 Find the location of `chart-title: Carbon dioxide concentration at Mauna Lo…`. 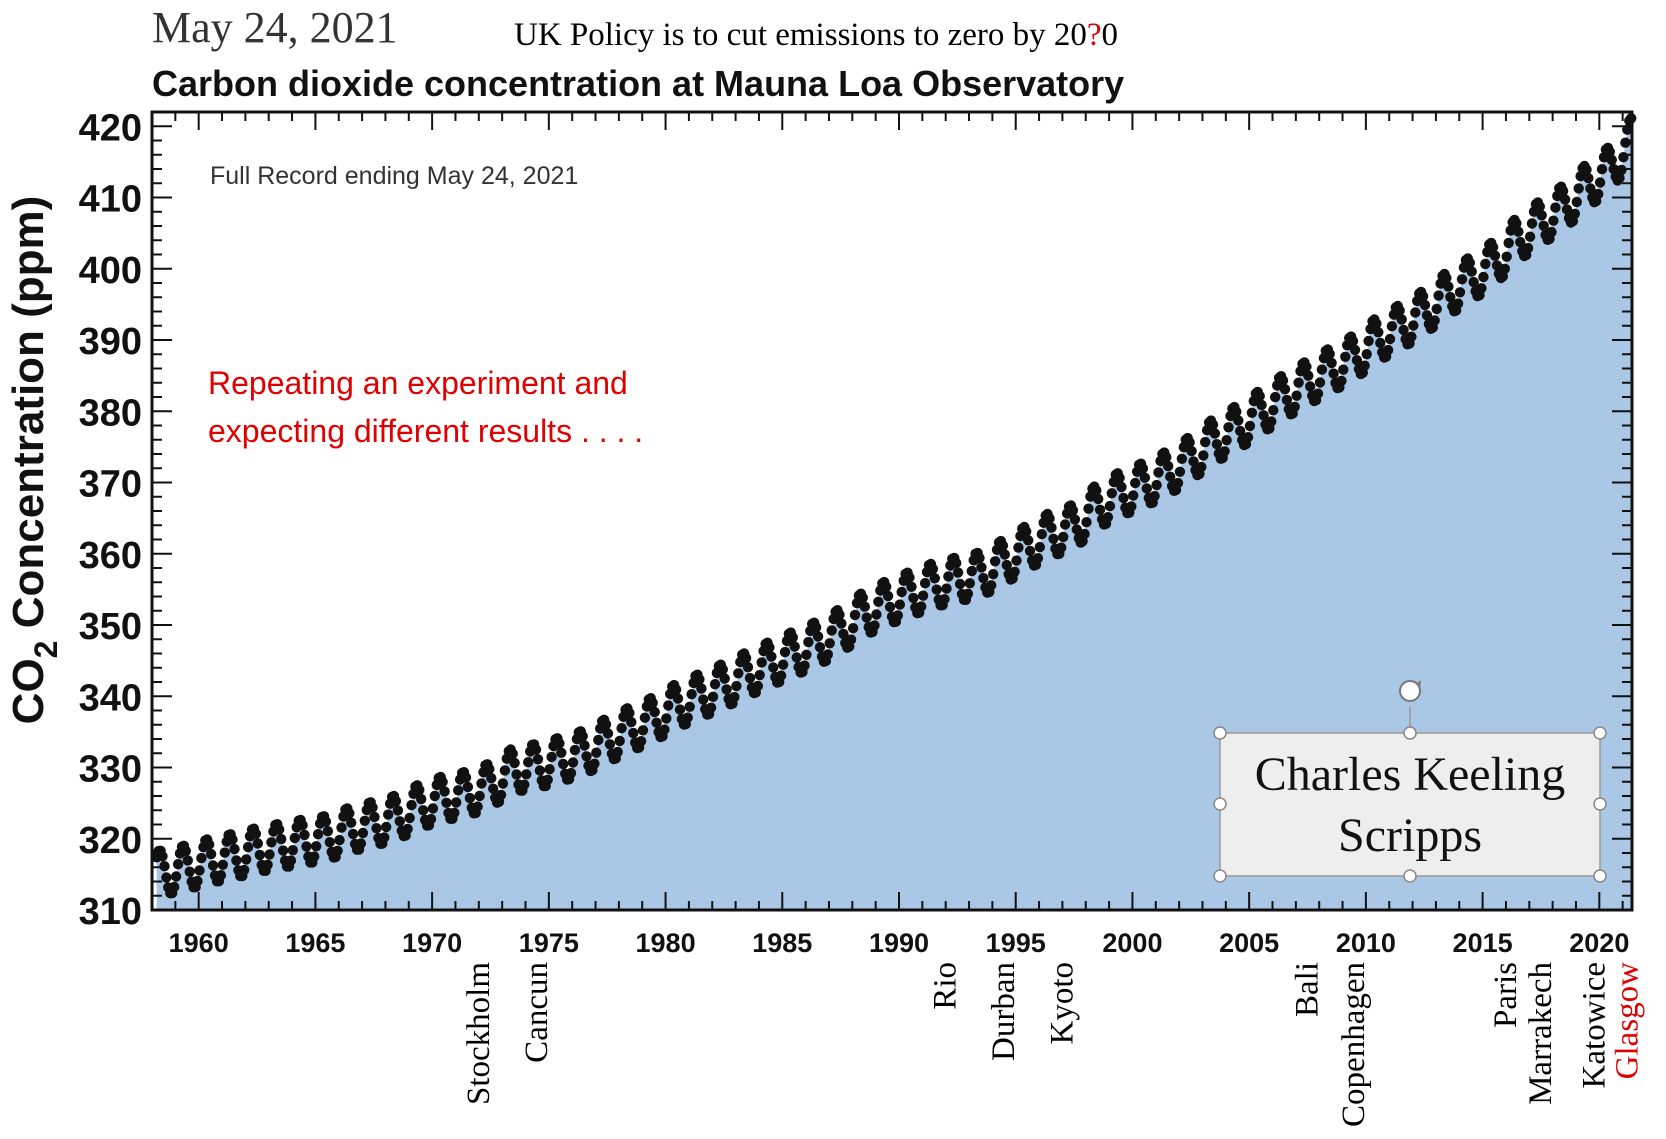

chart-title: Carbon dioxide concentration at Mauna Lo… is located at coordinates (638, 83).